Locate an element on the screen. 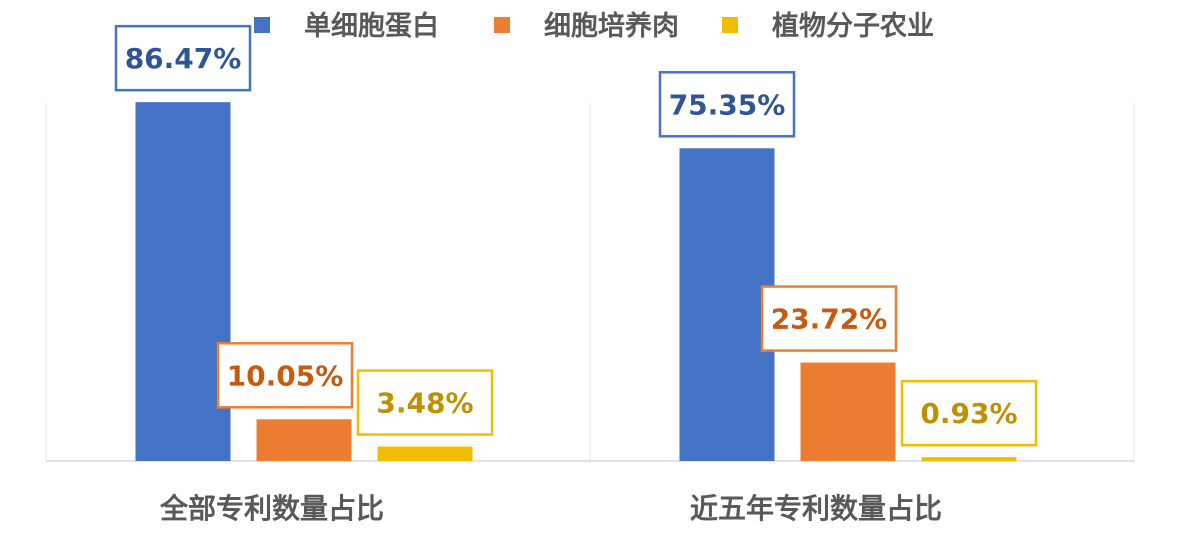 This screenshot has height=534, width=1181. legend-label-3: 植物分子农业 is located at coordinates (853, 26).